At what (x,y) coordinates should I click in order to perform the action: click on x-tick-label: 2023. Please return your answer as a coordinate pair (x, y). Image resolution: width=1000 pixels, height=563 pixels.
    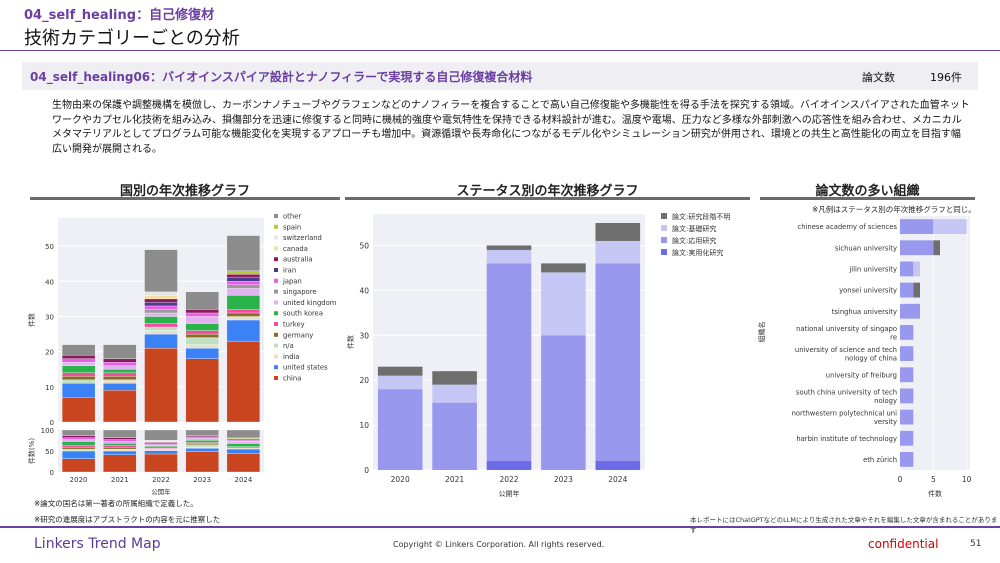
    Looking at the image, I should click on (202, 480).